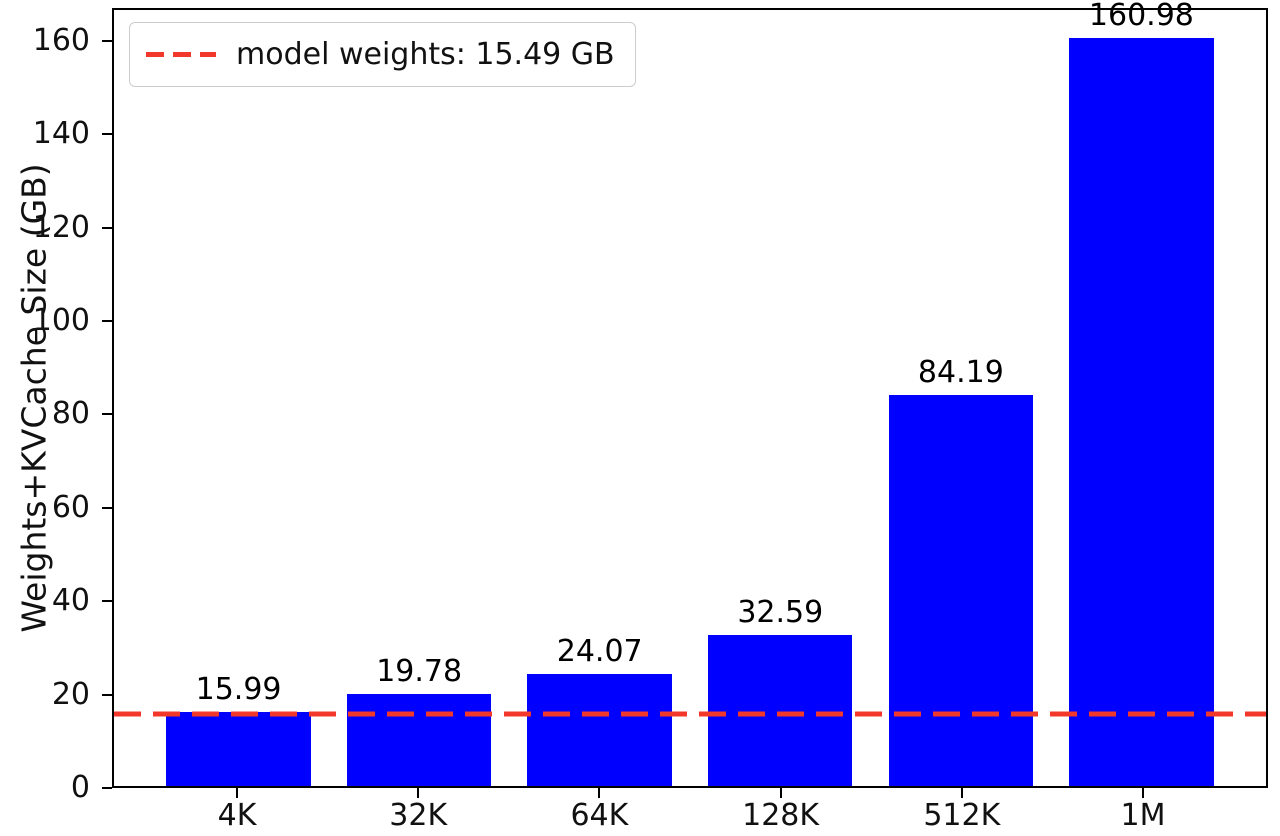 The width and height of the screenshot is (1280, 836). What do you see at coordinates (780, 612) in the screenshot?
I see `bar-value-label: 32.59` at bounding box center [780, 612].